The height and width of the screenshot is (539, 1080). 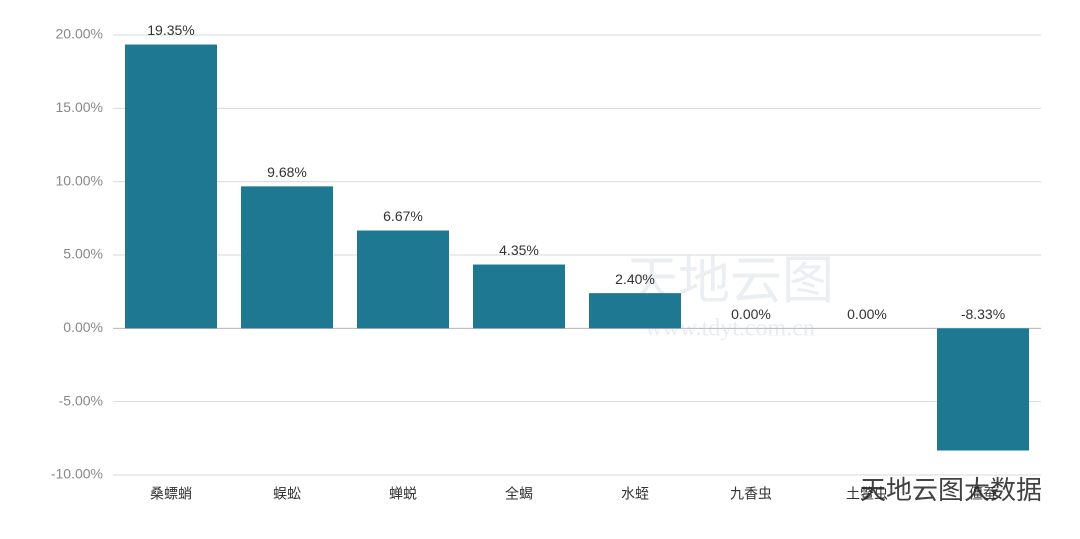 What do you see at coordinates (83, 327) in the screenshot?
I see `y-tick-label: 0.00%` at bounding box center [83, 327].